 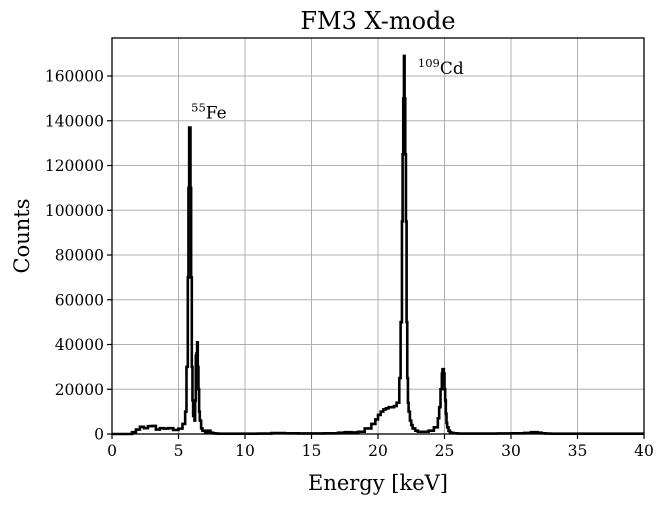 I want to click on y-tick-label: 100000, so click(x=74, y=211).